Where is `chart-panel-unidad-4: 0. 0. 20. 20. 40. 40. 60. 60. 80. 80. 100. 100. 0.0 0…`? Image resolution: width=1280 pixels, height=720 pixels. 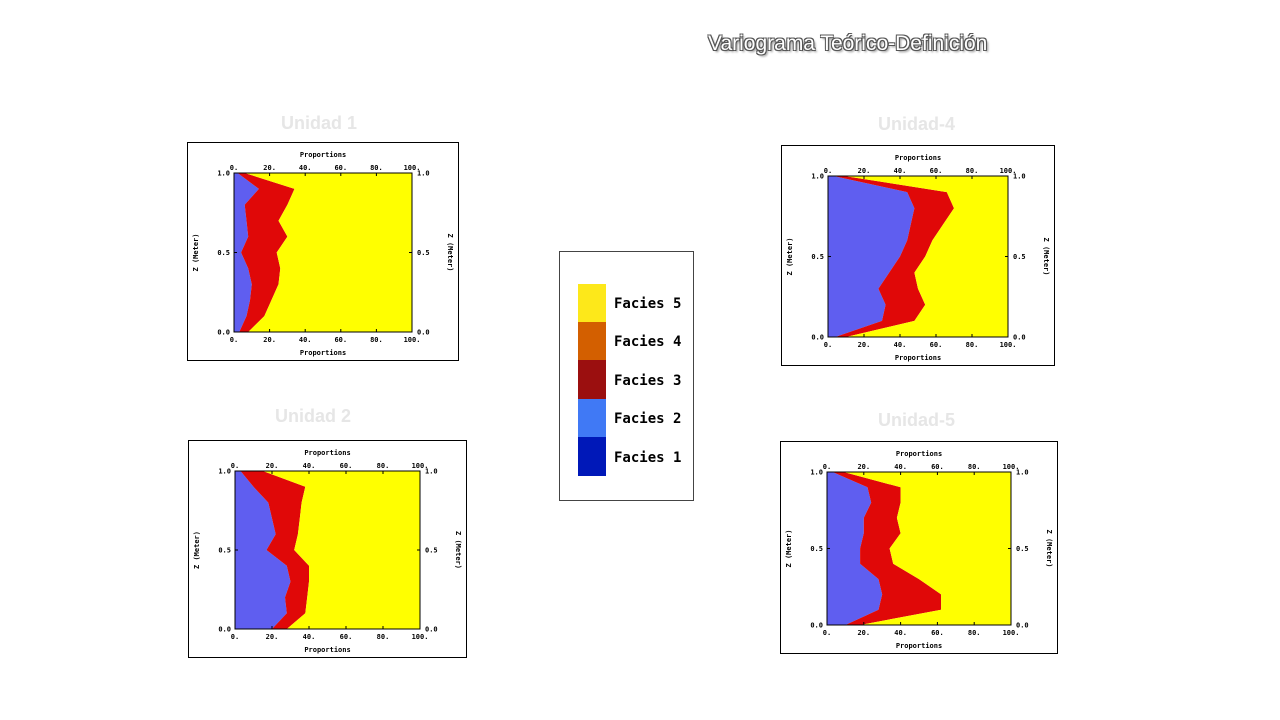 chart-panel-unidad-4: 0. 0. 20. 20. 40. 40. 60. 60. 80. 80. 100. 100. 0.0 0… is located at coordinates (918, 255).